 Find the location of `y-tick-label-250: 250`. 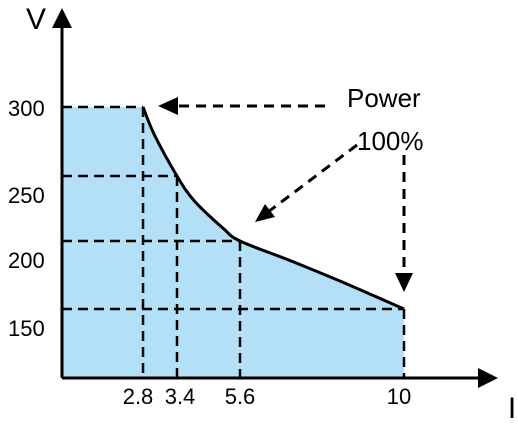

y-tick-label-250: 250 is located at coordinates (26, 195).